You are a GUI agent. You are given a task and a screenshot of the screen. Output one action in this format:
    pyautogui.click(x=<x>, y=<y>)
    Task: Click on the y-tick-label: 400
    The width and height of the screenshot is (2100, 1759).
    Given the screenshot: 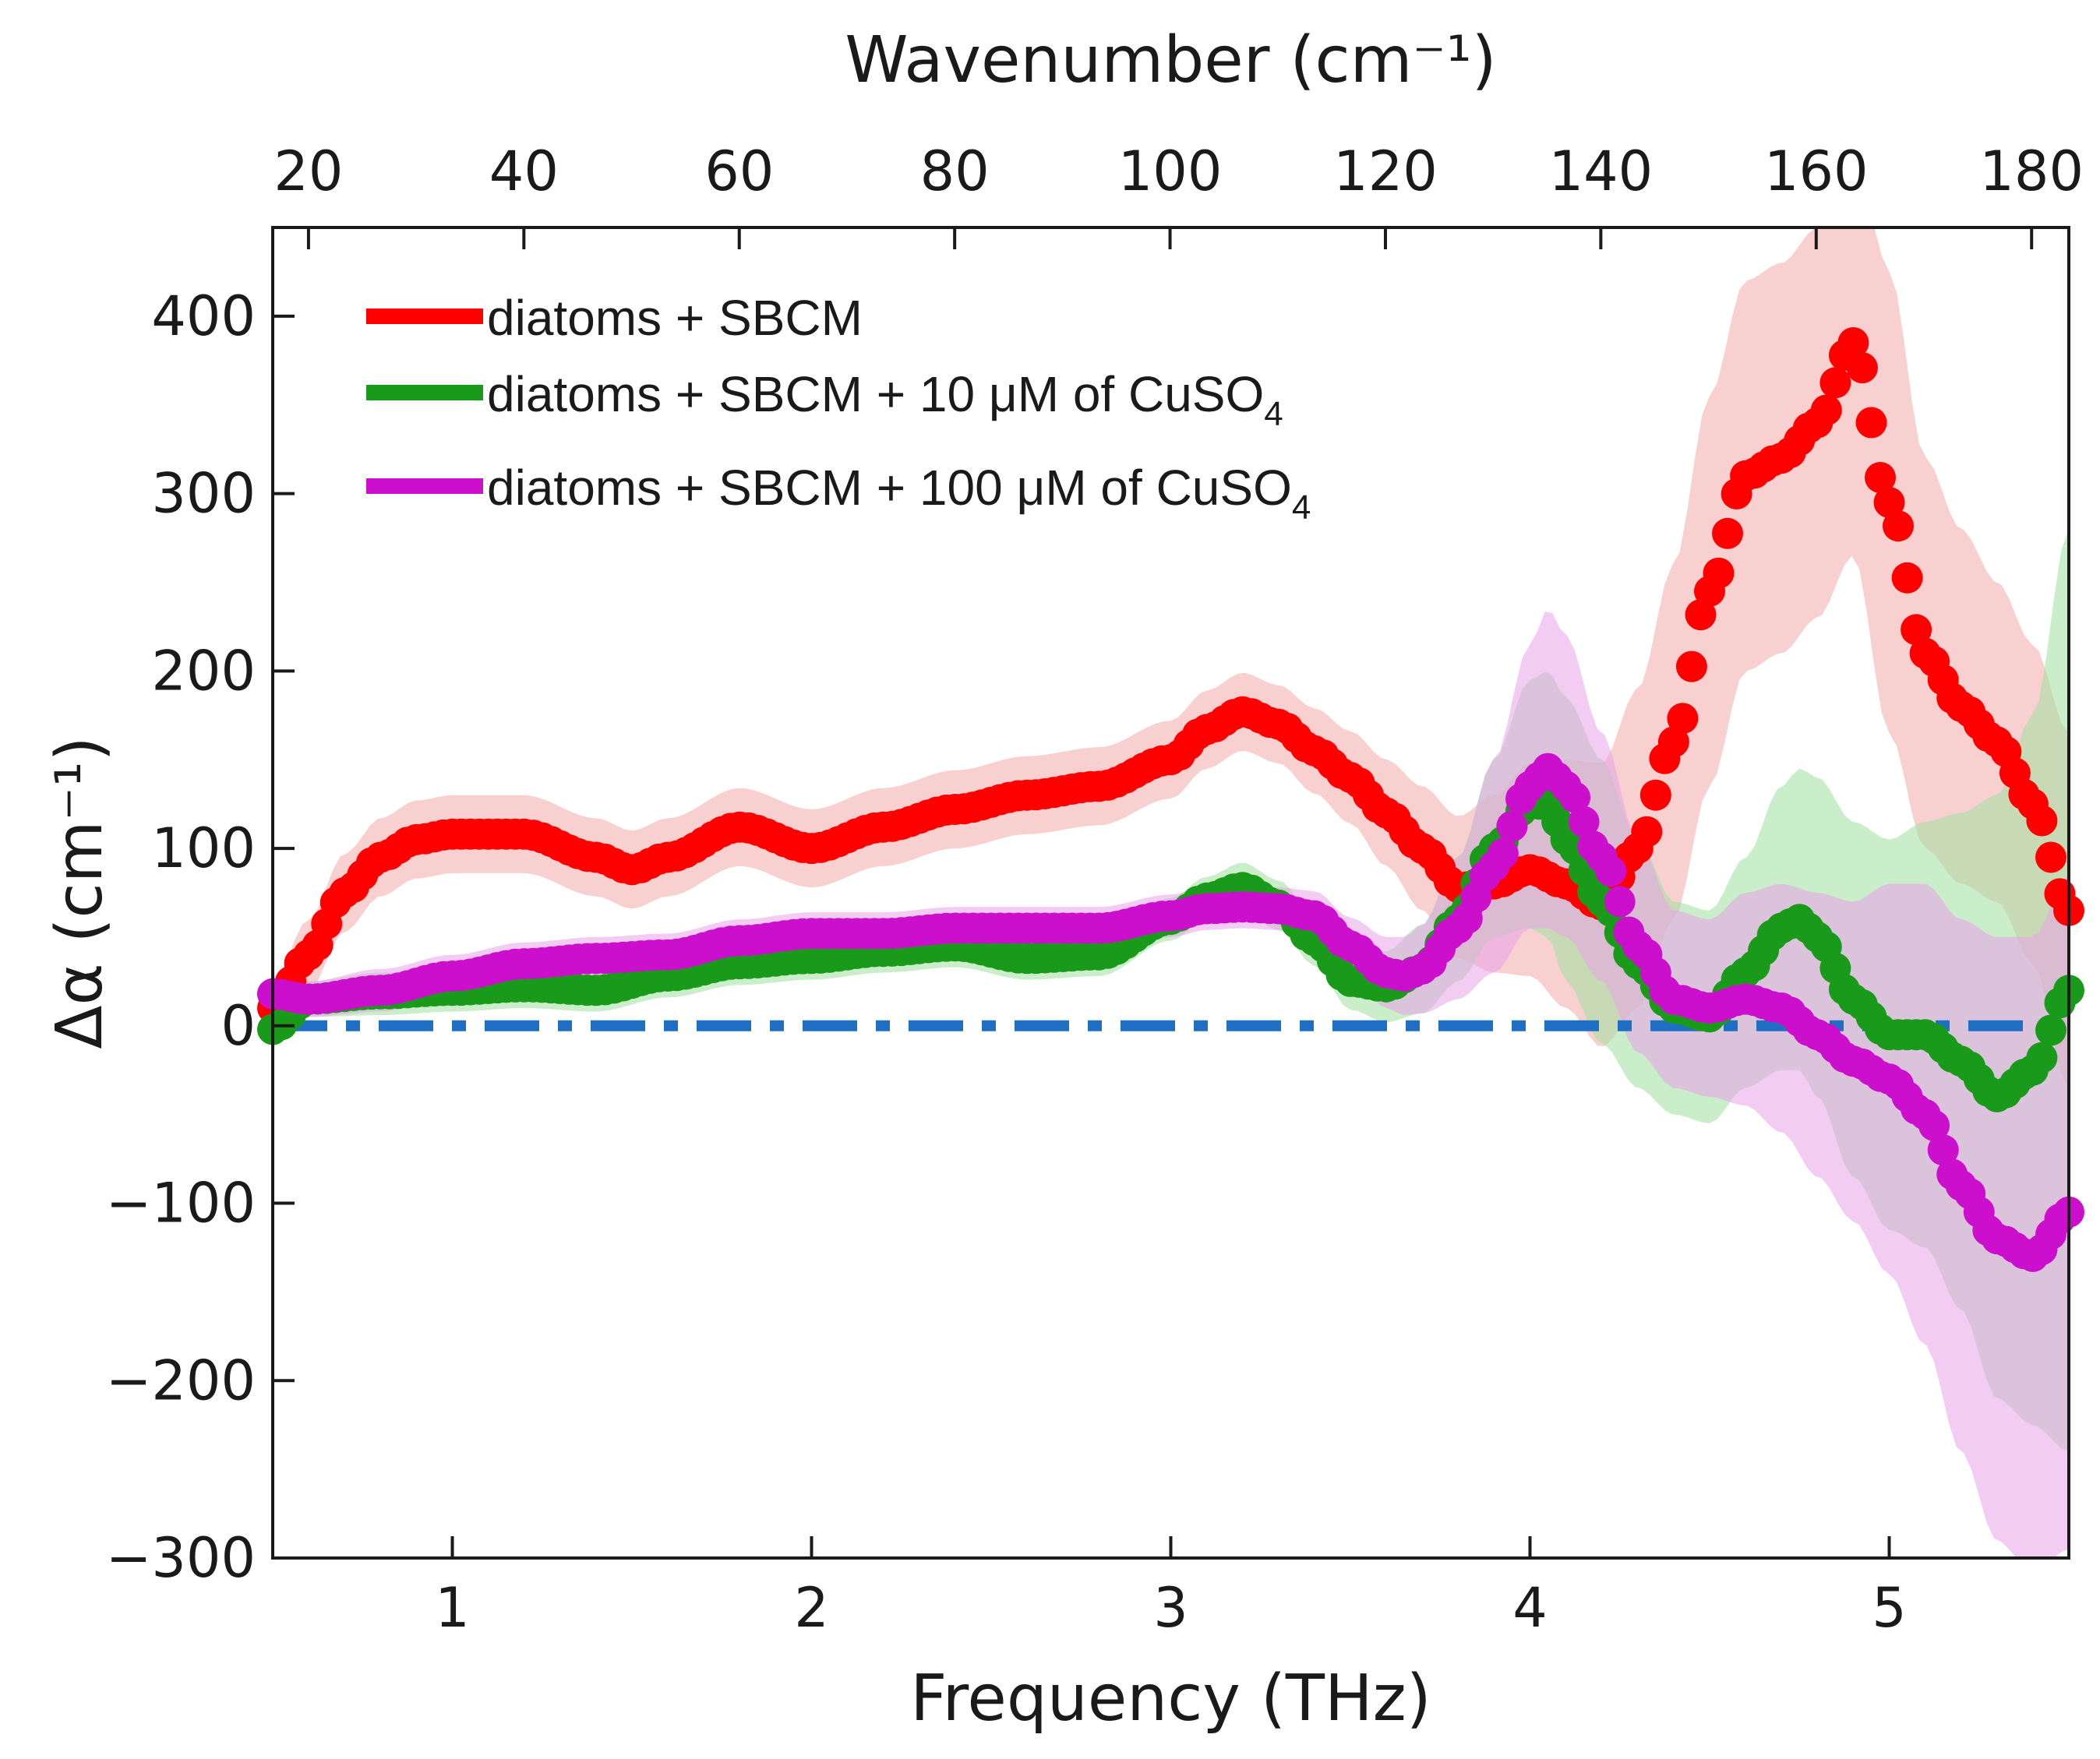 What is the action you would take?
    pyautogui.click(x=204, y=316)
    